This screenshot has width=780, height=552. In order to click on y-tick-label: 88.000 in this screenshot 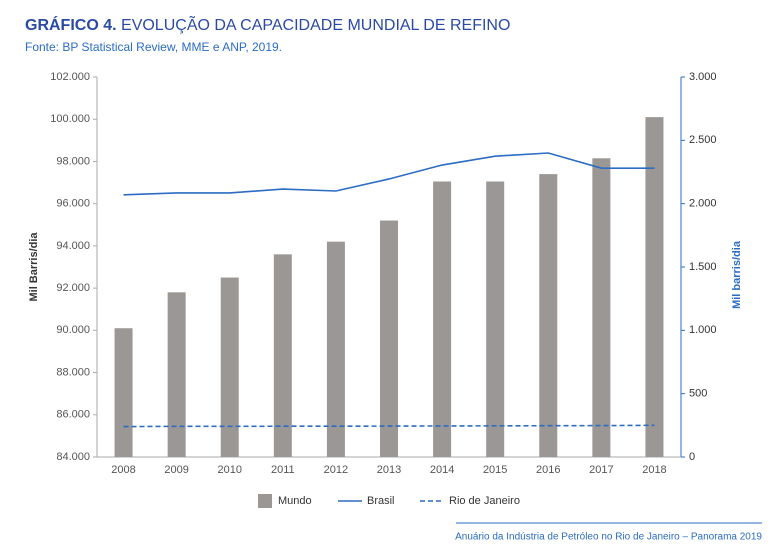, I will do `click(73, 372)`.